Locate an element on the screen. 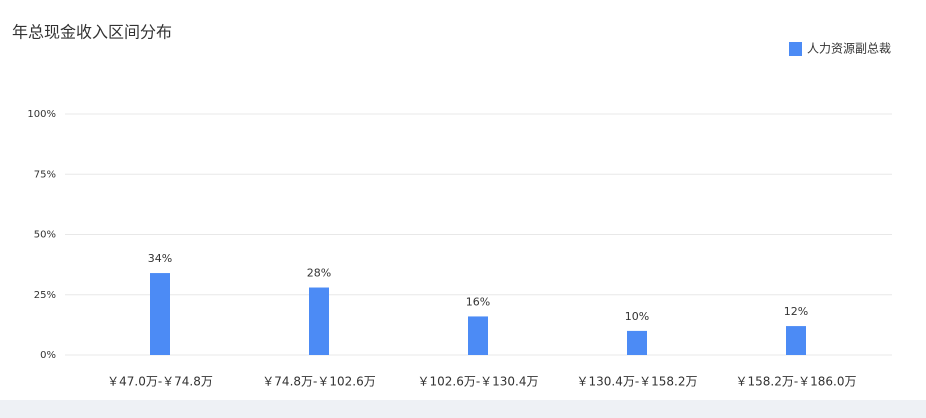 This screenshot has height=418, width=926. data-label: 28% is located at coordinates (319, 273).